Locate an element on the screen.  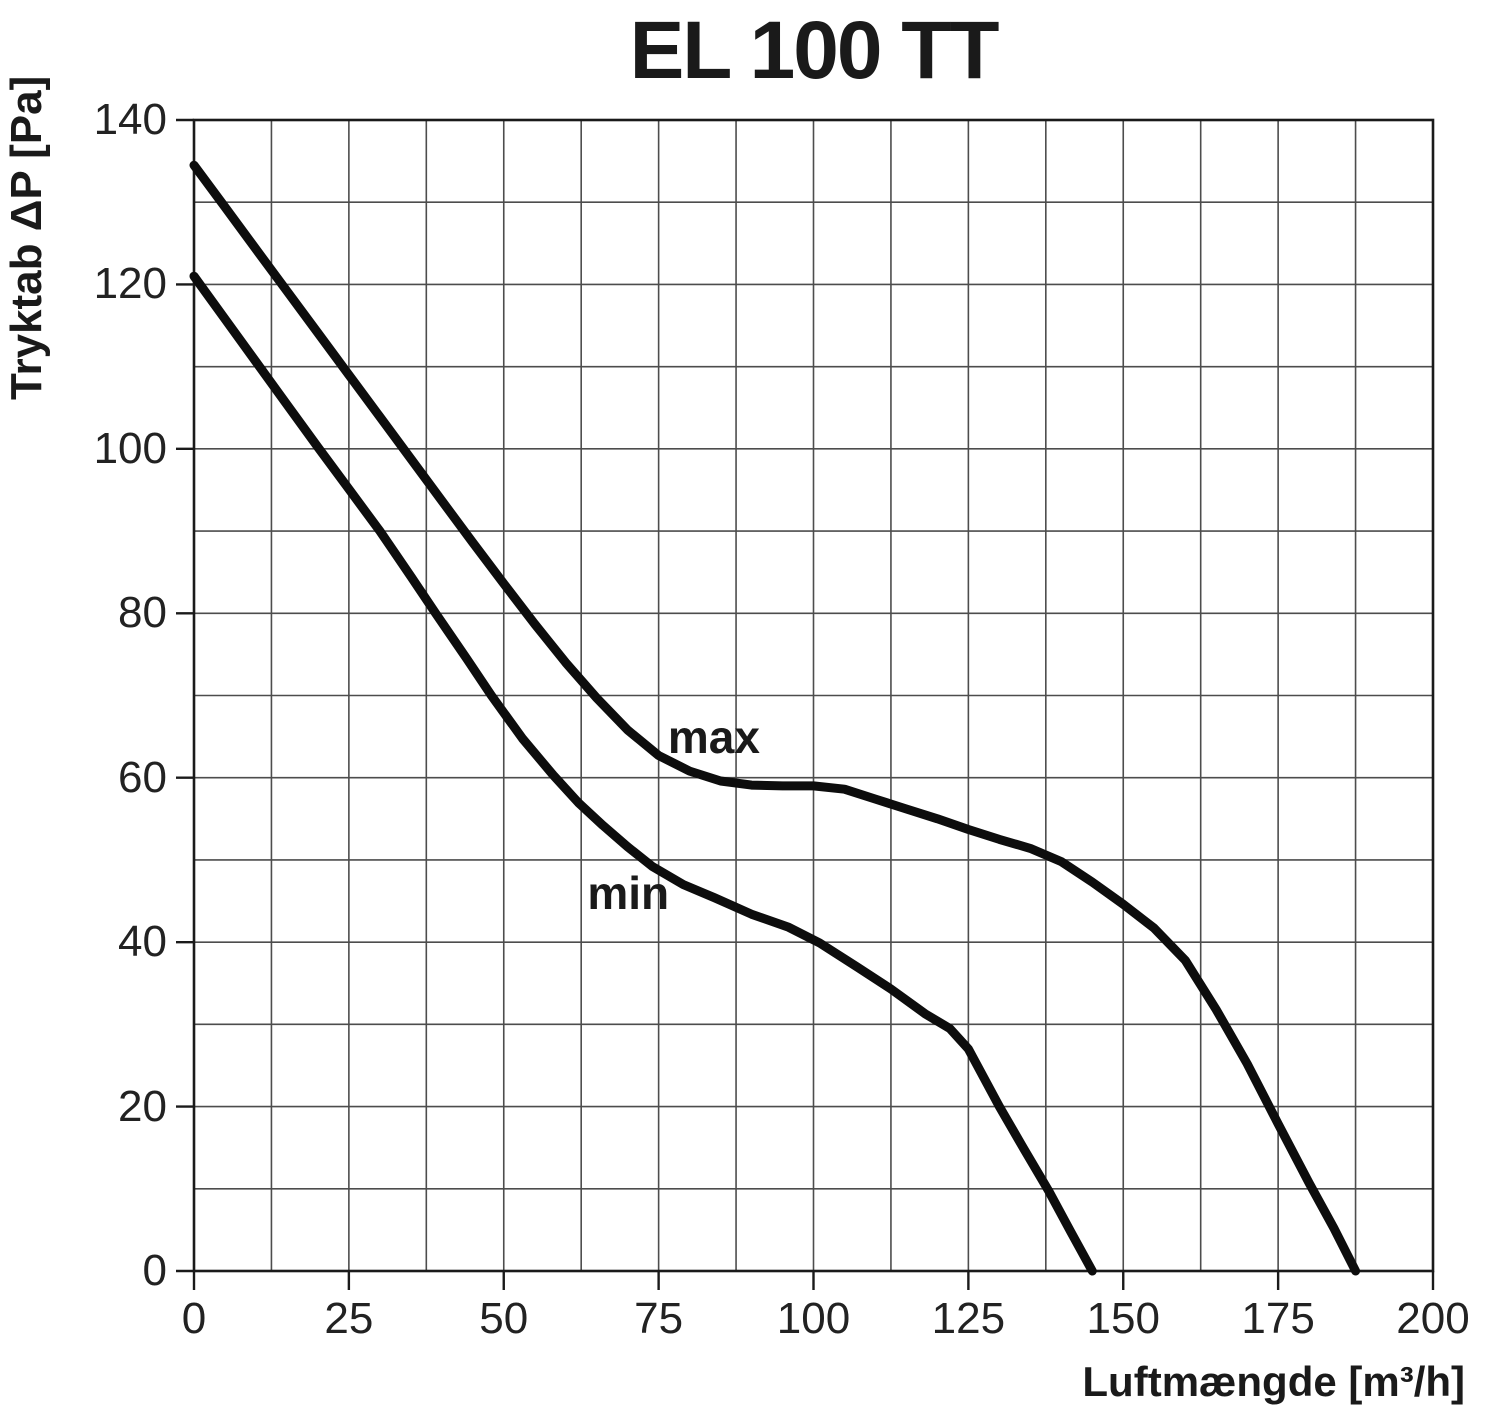
x-tick-label-150: 150 is located at coordinates (1123, 1318).